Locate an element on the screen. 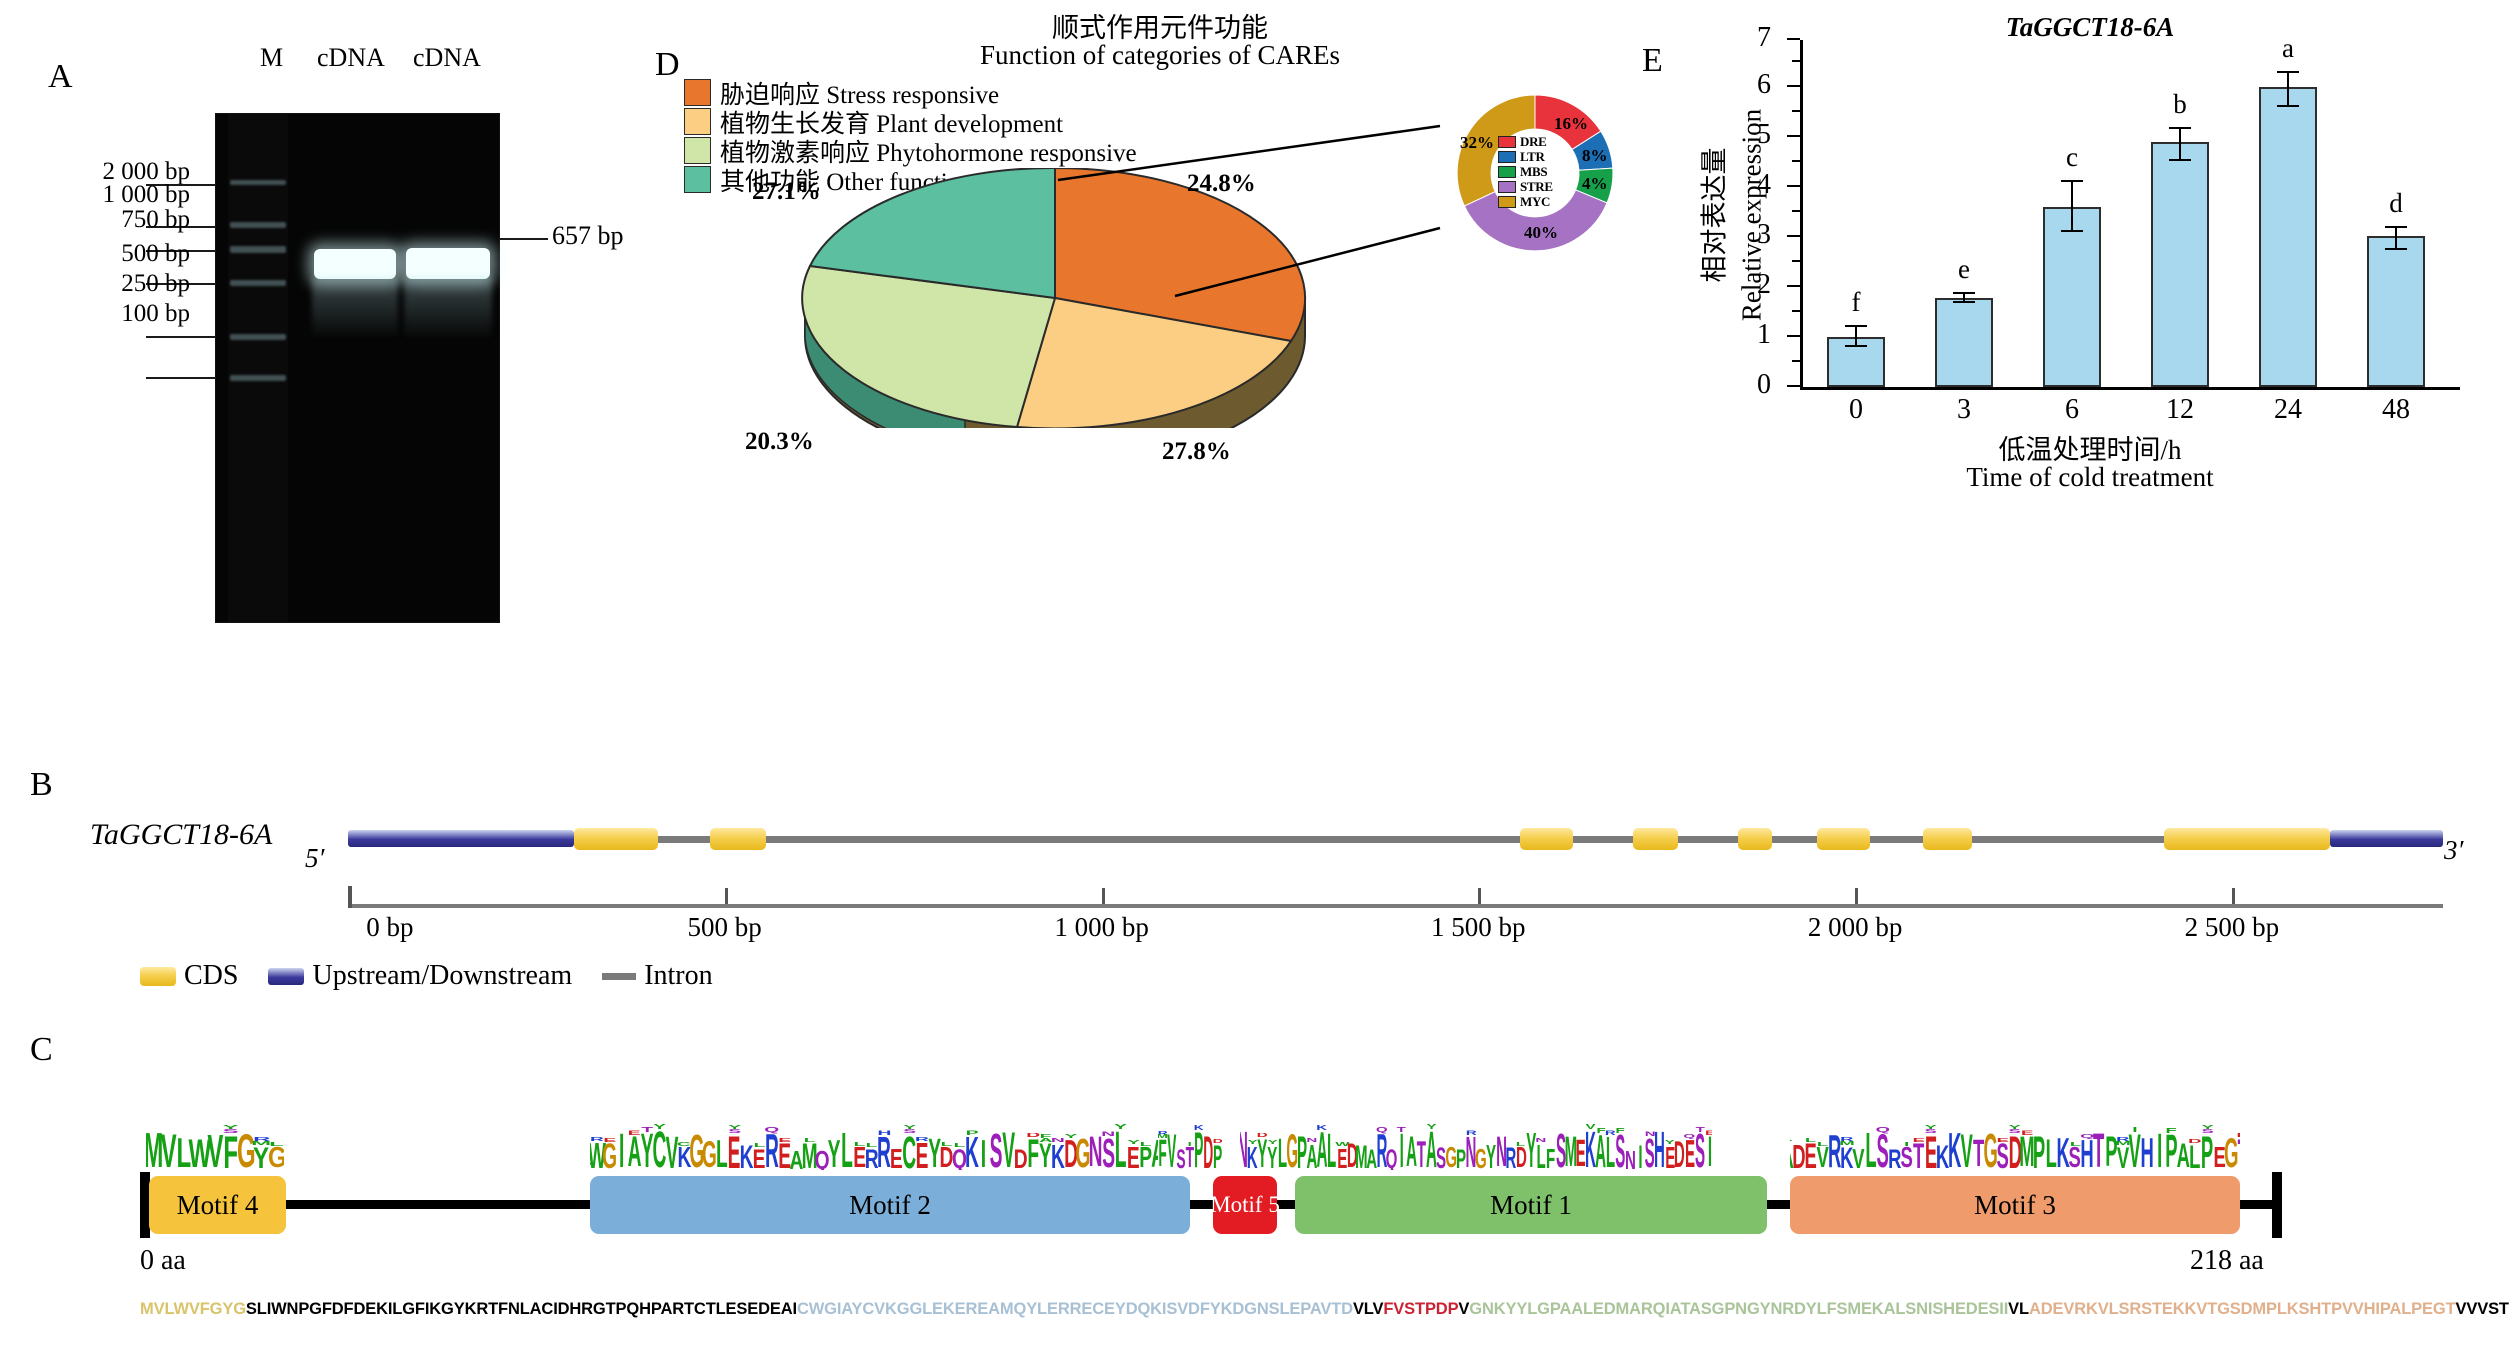 The image size is (2520, 1353). protein-end-label: 218 aa is located at coordinates (2227, 1260).